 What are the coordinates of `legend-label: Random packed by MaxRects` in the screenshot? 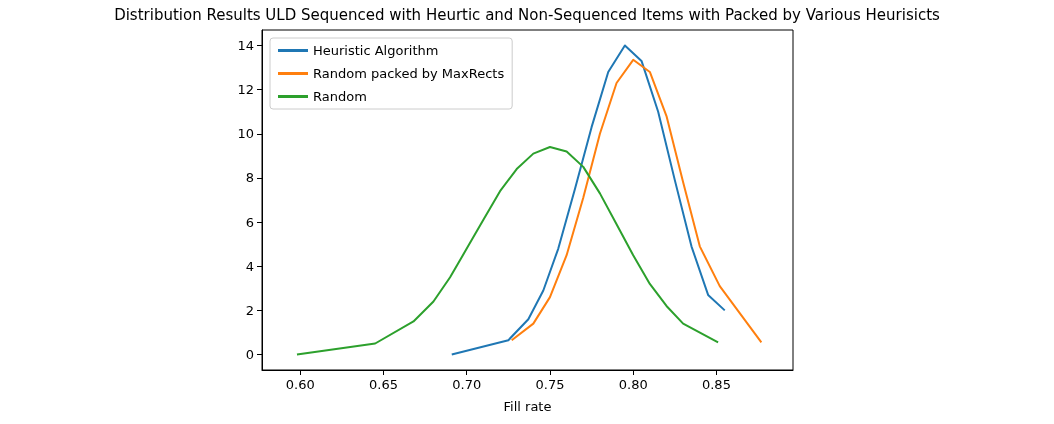 It's located at (409, 73).